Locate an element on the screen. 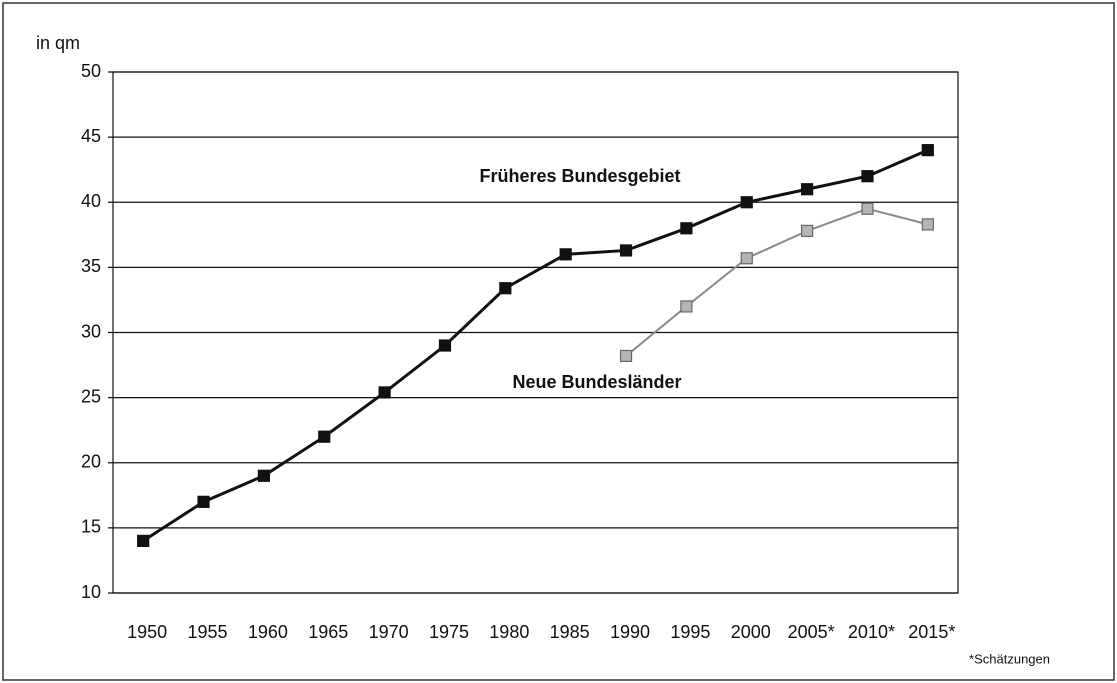  x-tick-label: 1960 is located at coordinates (268, 632).